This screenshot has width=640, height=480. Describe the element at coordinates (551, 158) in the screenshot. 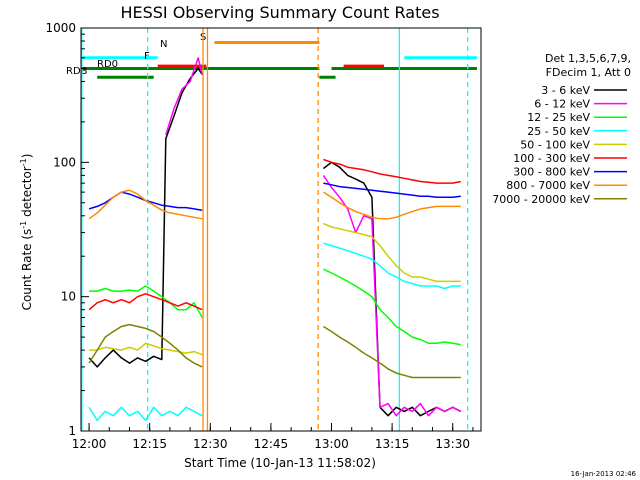

I see `legend-entry-label: 100 - 300 keV` at that location.